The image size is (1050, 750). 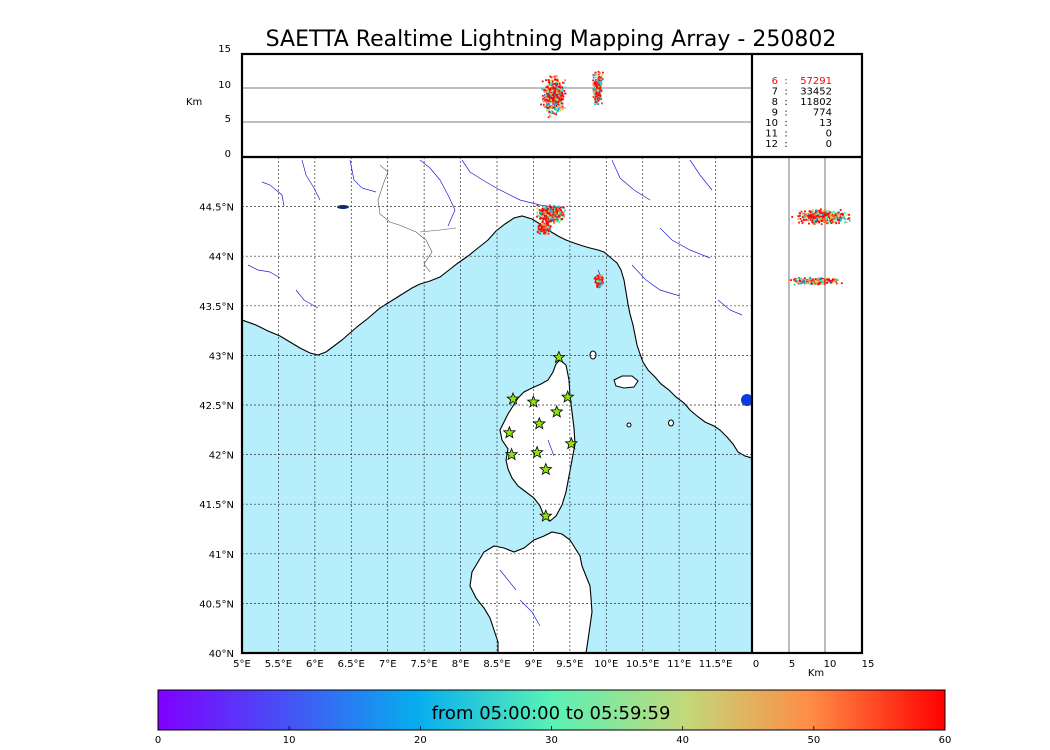 I want to click on station-count-value: 774, so click(x=822, y=113).